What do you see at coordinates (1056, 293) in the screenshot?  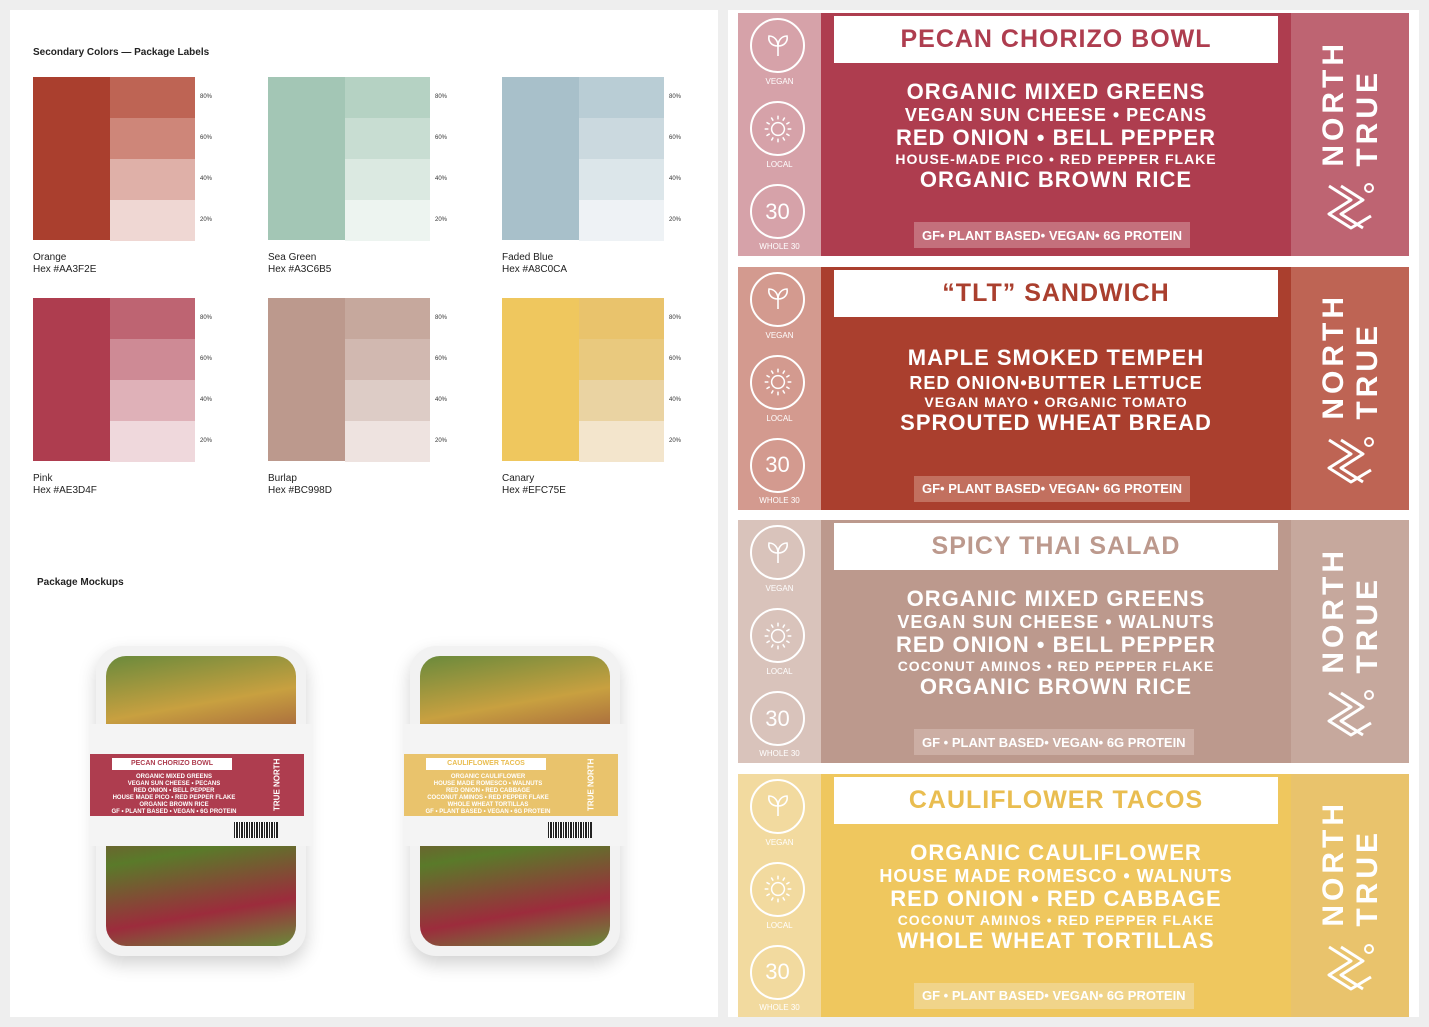 I see `label-title: “TLT” SANDWICH` at bounding box center [1056, 293].